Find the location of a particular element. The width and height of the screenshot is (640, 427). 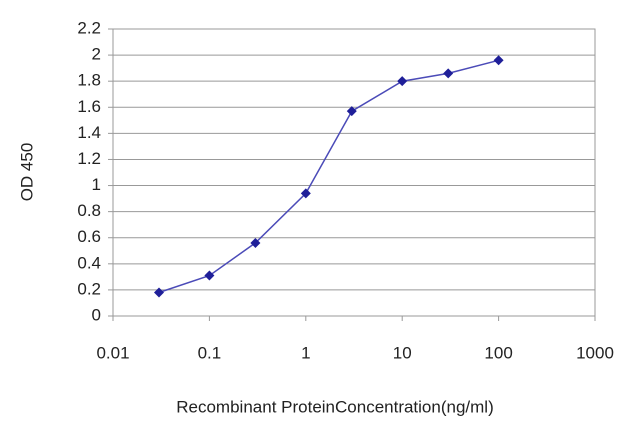

y-tick-label: 0.4 is located at coordinates (89, 262).